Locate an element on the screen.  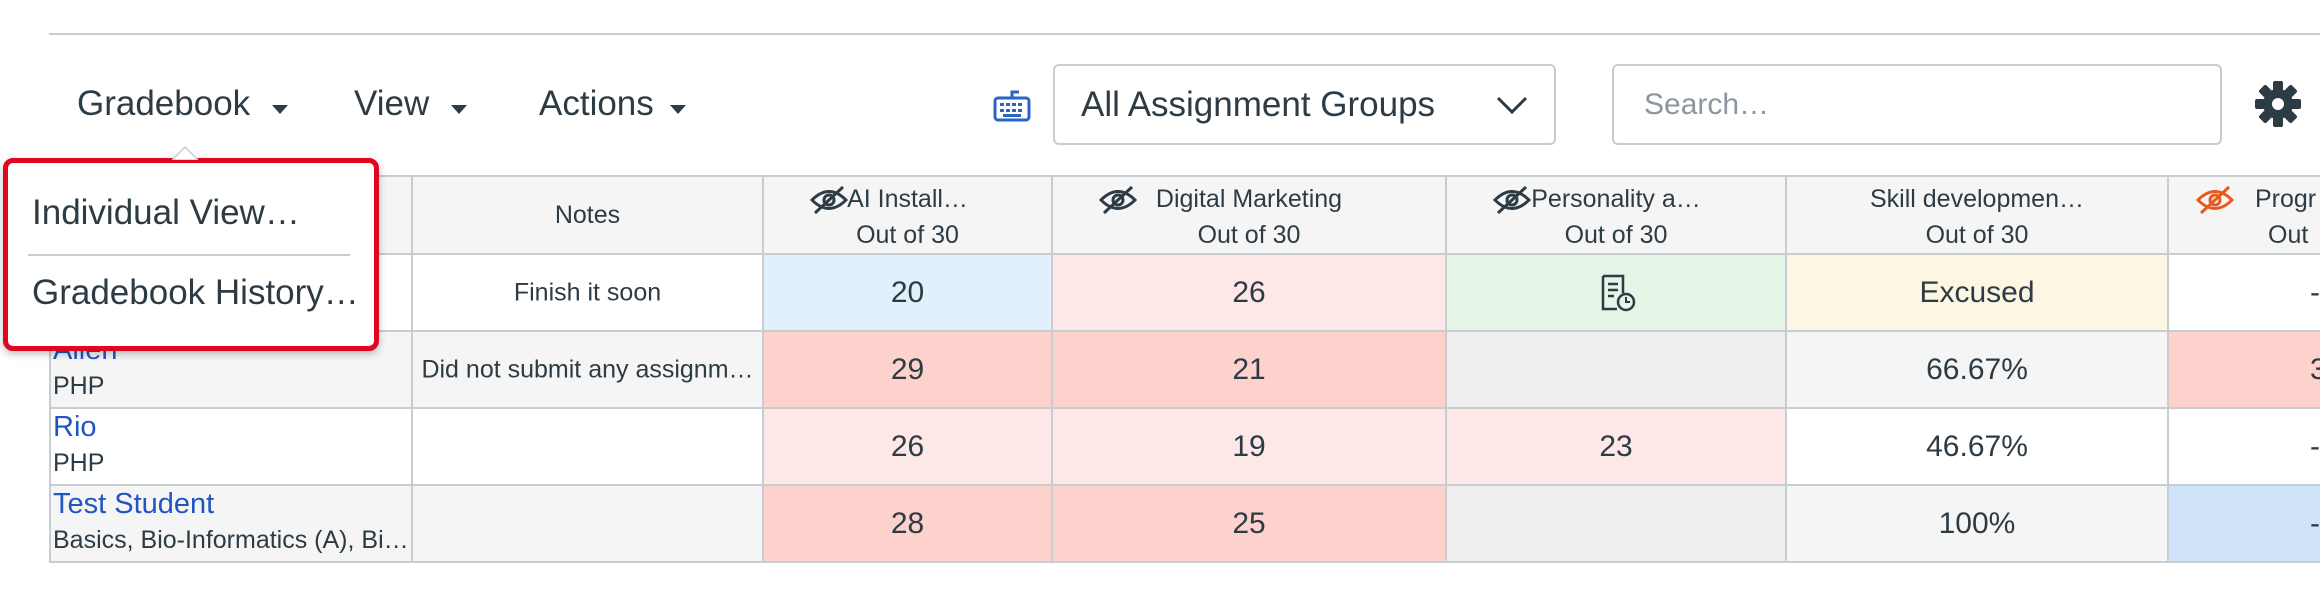
settings-gear is located at coordinates (2278, 104).